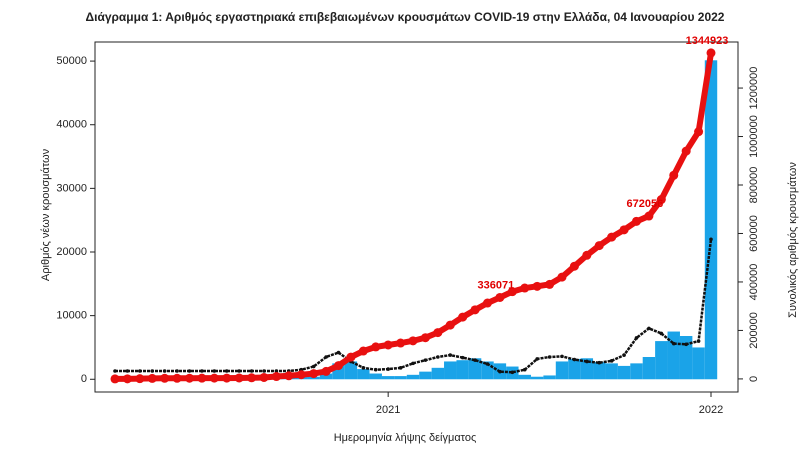  Describe the element at coordinates (71, 252) in the screenshot. I see `y-tick-label: 20000` at that location.